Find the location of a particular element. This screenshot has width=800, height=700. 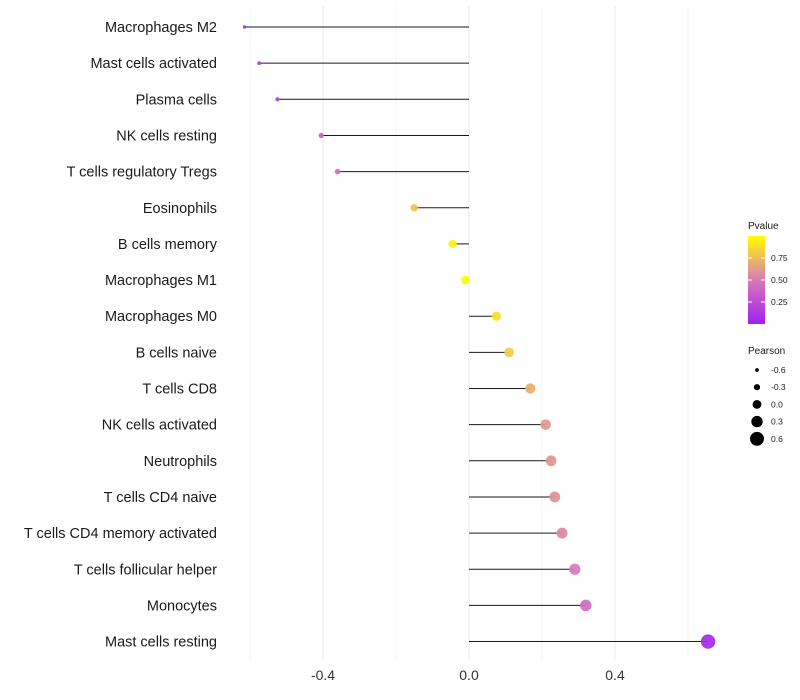

category-label: T cells CD8 is located at coordinates (179, 390).